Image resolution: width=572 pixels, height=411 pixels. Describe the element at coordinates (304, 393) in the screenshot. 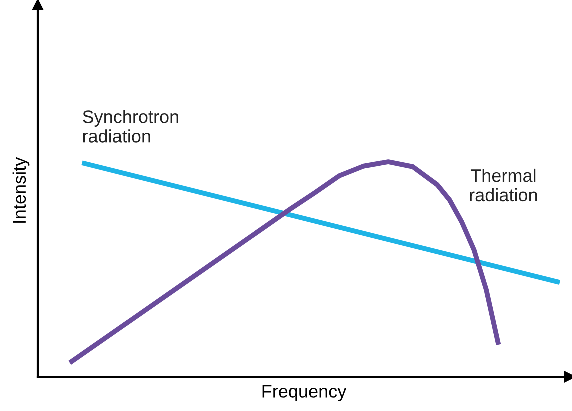

I see `x-axis-title: Frequency` at that location.